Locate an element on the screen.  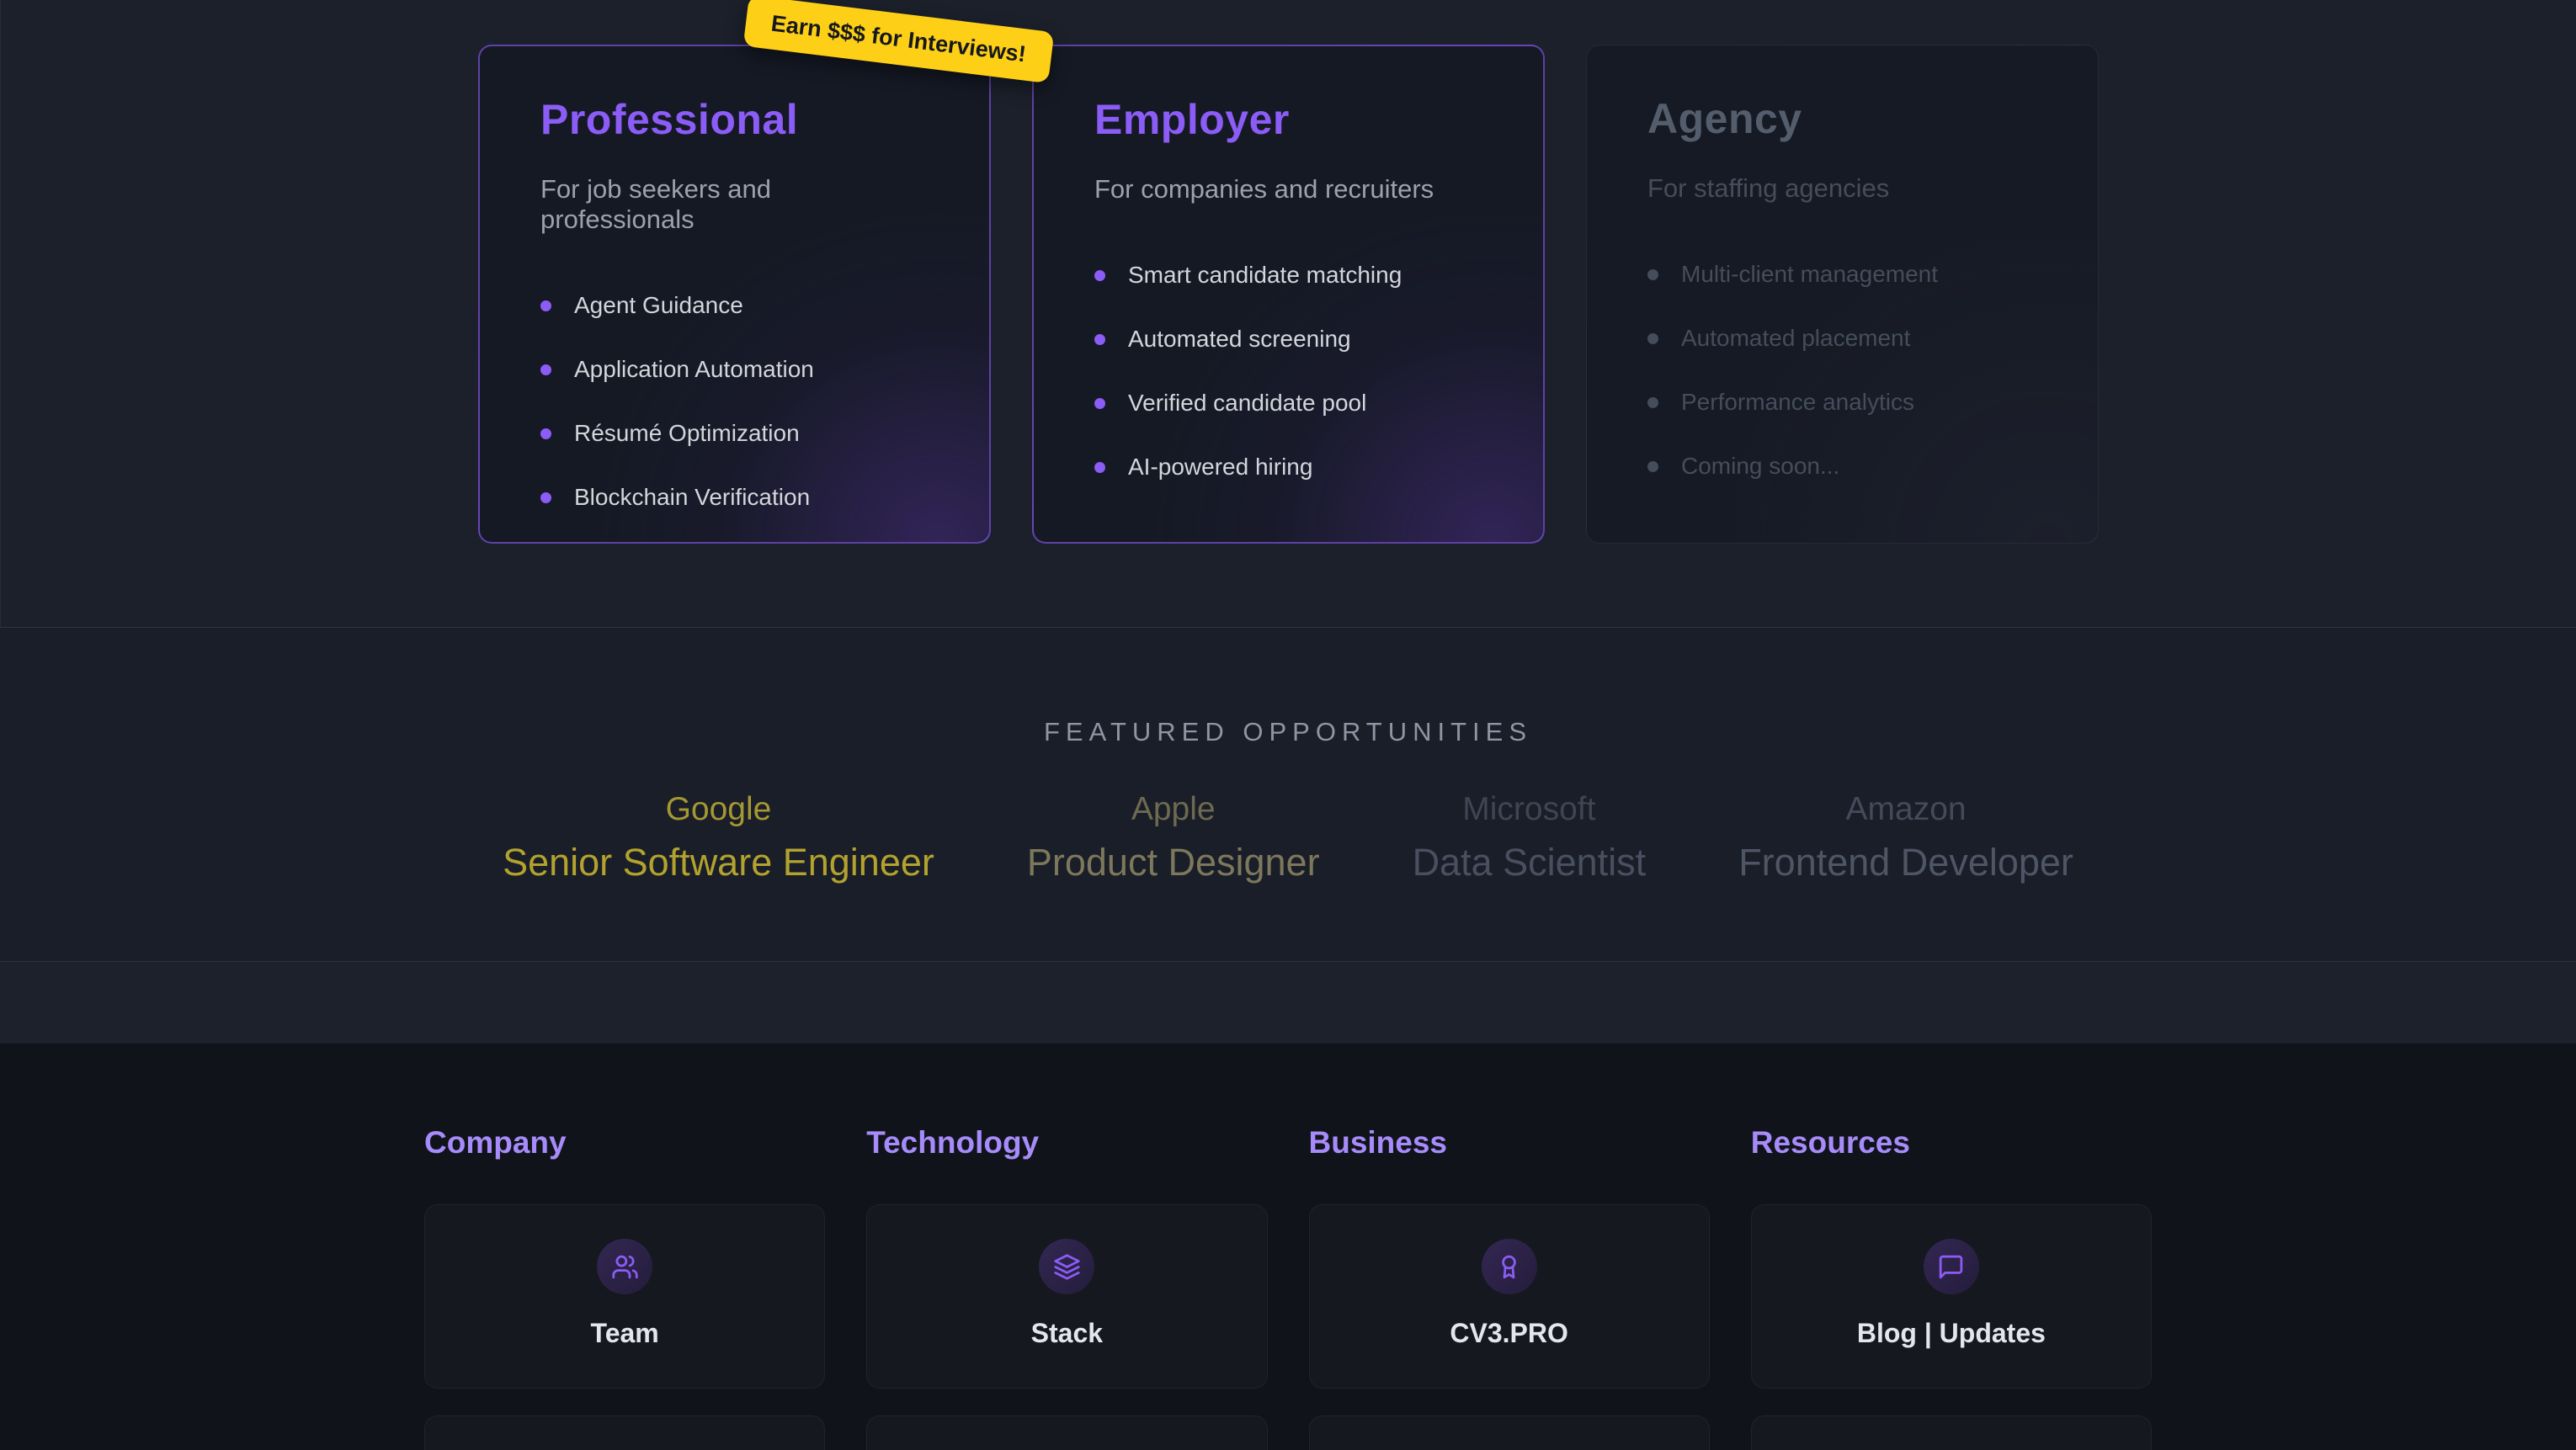
featured-job-amazon: Amazon Frontend Developer is located at coordinates (1906, 837).